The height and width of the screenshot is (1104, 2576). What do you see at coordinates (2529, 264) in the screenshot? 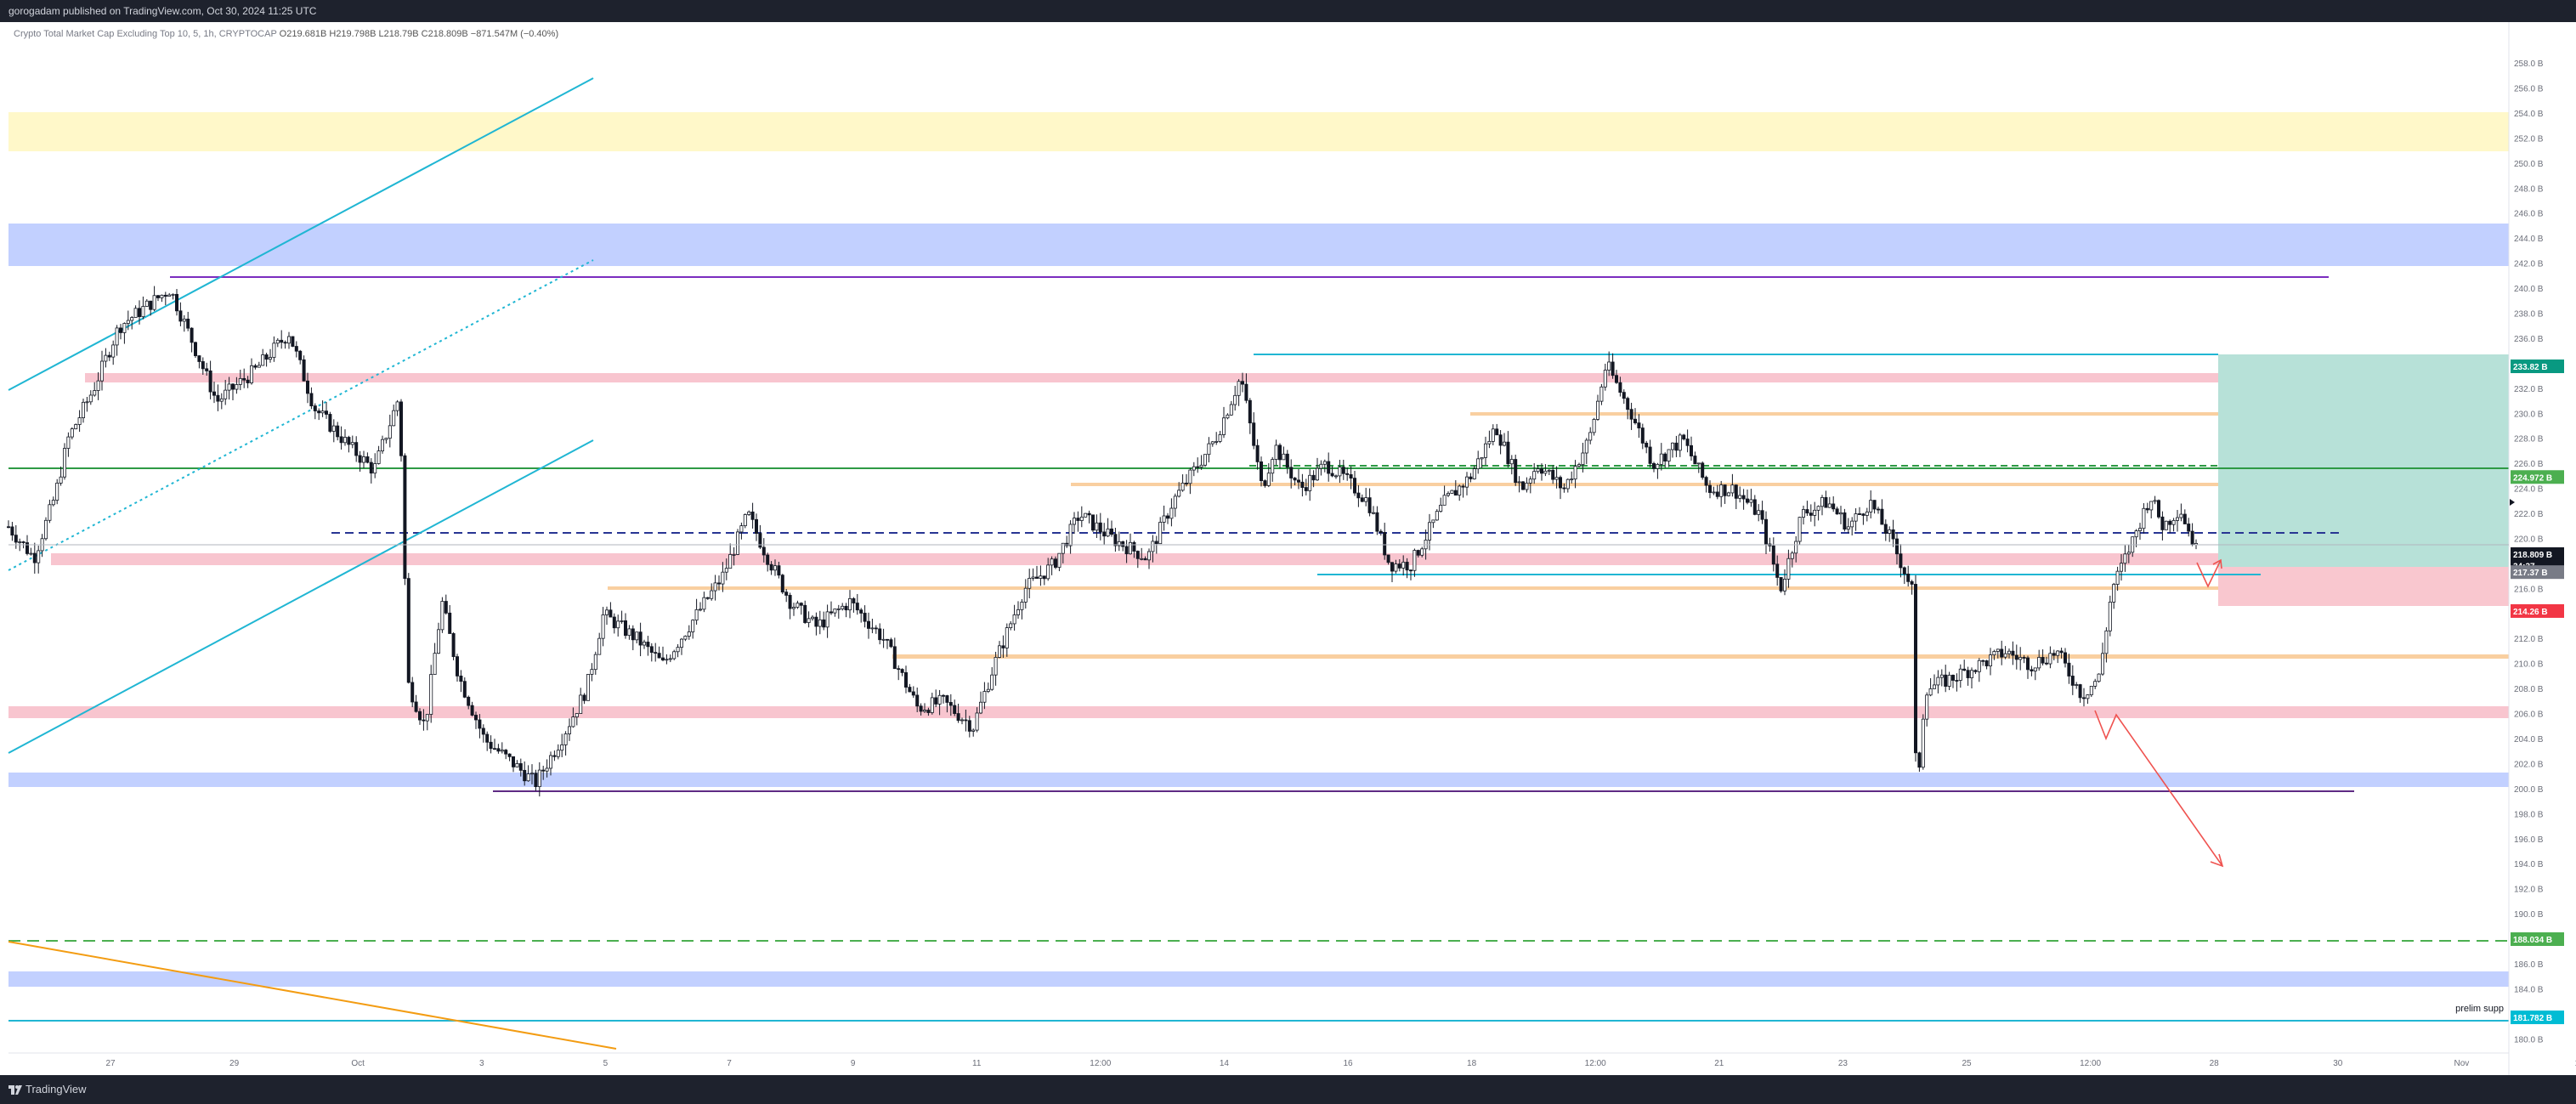
I see `y-tick-label: 242.0 B` at bounding box center [2529, 264].